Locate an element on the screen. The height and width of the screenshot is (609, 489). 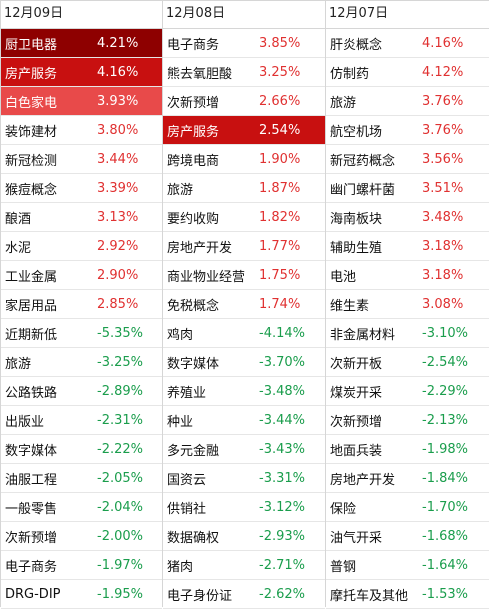
sector-row: 一般零售 -2.04% is located at coordinates (81, 507).